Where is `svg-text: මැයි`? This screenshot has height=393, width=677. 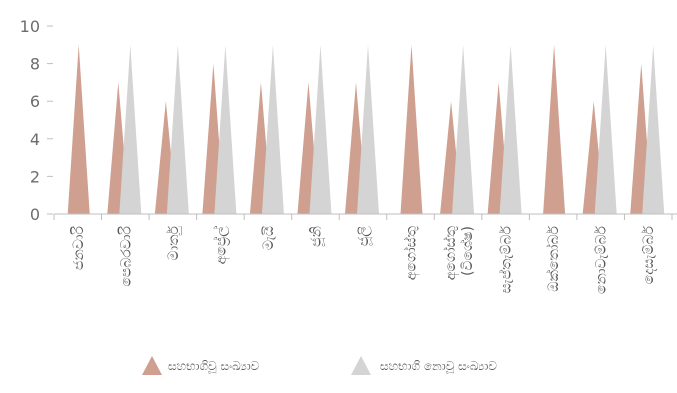
svg-text: මැයි is located at coordinates (269, 237).